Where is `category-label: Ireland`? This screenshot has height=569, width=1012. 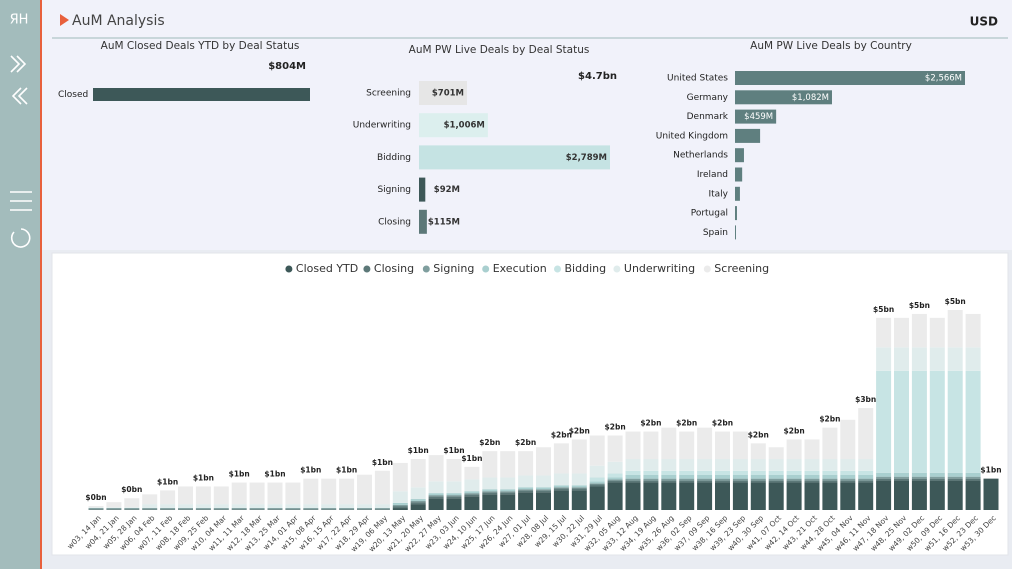 category-label: Ireland is located at coordinates (712, 175).